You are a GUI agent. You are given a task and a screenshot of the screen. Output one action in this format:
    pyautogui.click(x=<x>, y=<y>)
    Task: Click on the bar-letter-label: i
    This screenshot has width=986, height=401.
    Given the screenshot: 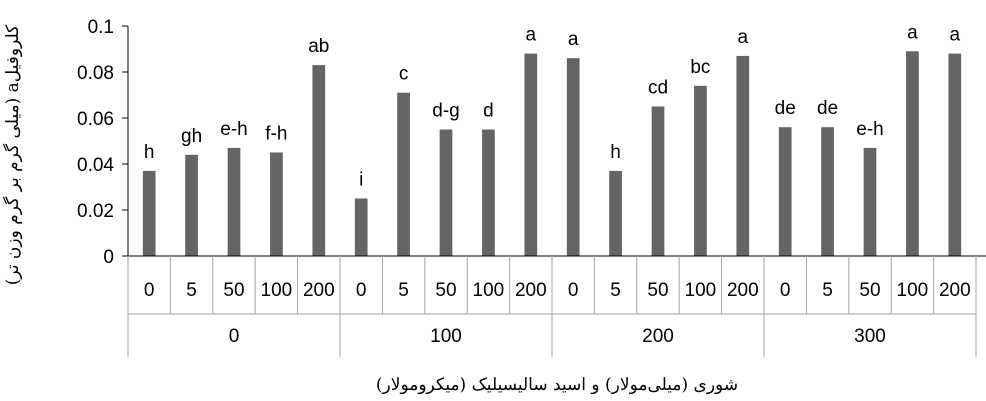 What is the action you would take?
    pyautogui.click(x=361, y=180)
    